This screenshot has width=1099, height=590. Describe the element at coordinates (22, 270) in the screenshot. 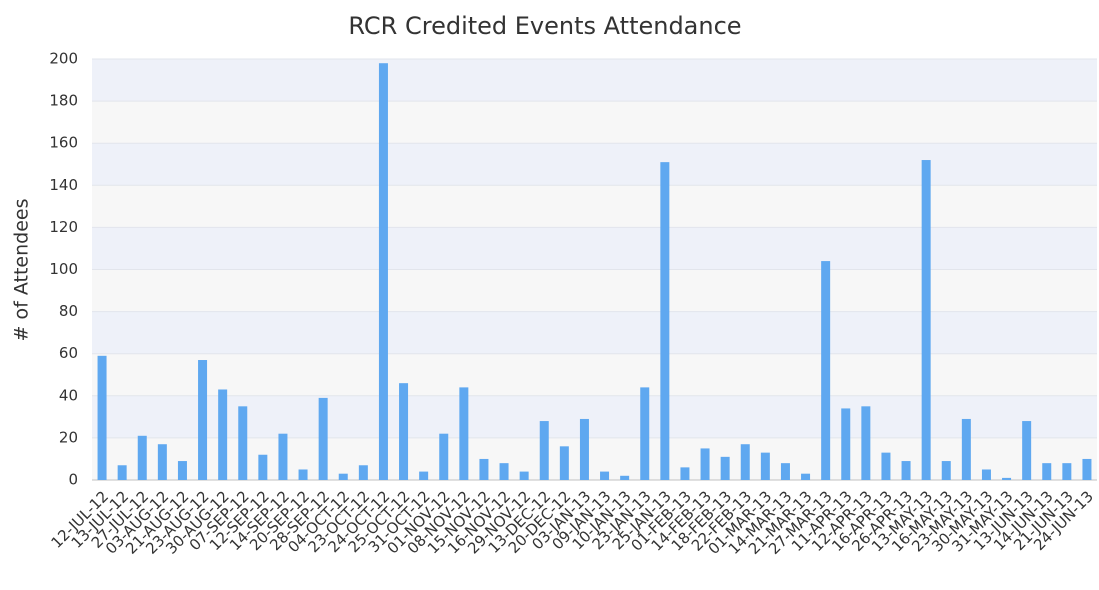

I see `y-axis-label: # of Attendees` at that location.